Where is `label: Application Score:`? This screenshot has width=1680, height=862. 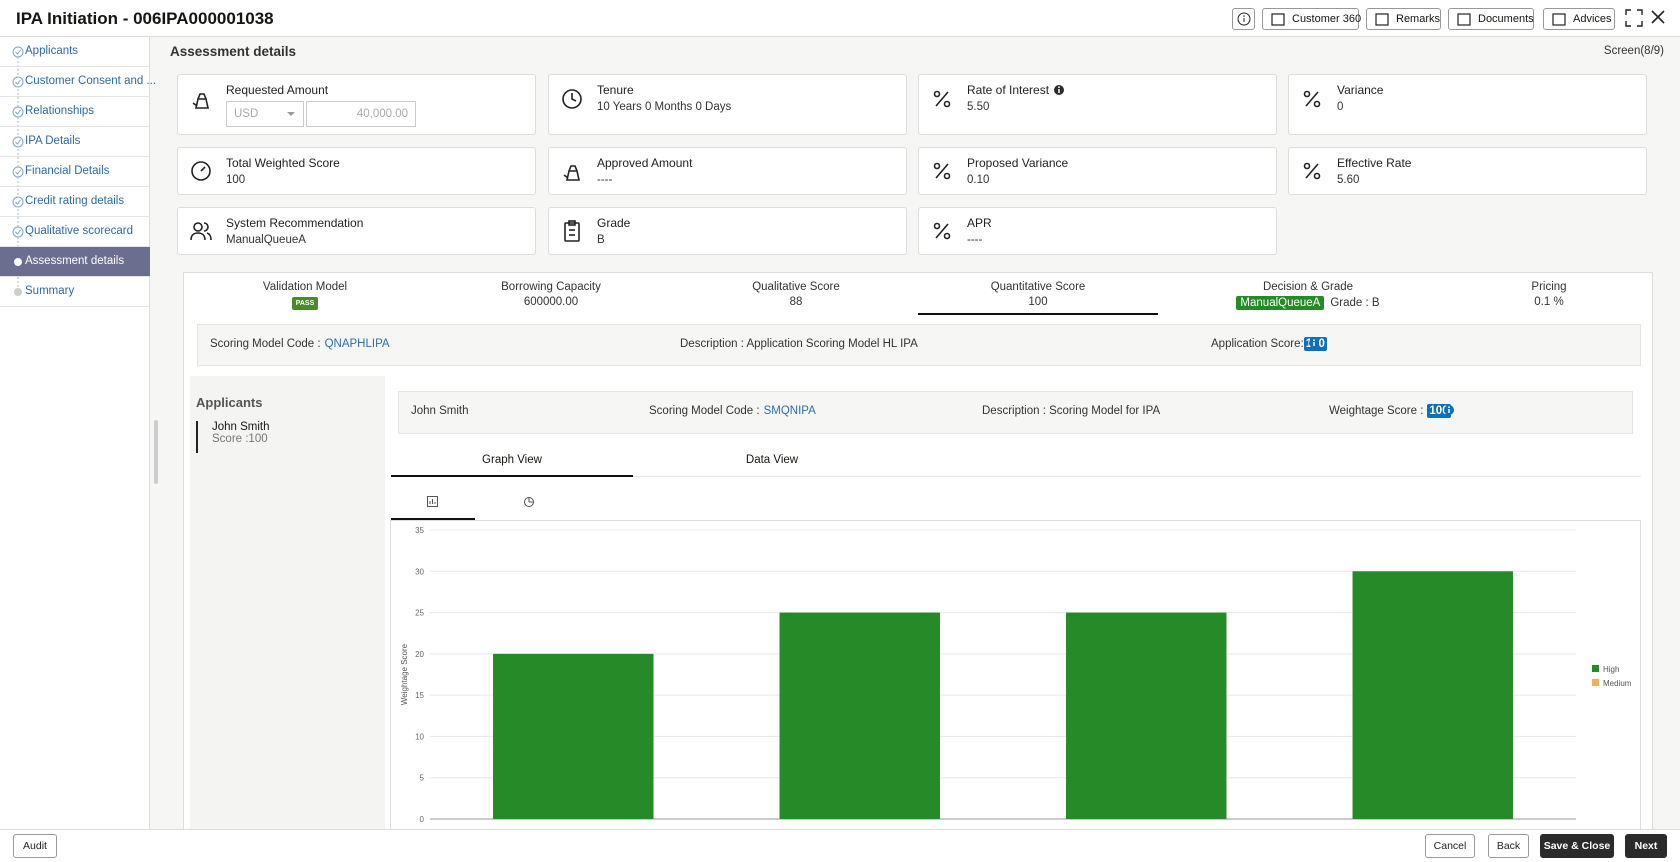 label: Application Score: is located at coordinates (1257, 344).